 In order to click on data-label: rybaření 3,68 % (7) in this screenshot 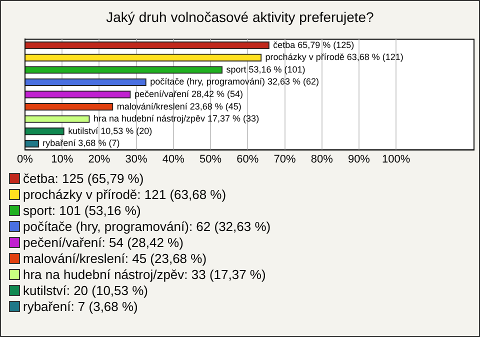, I will do `click(81, 143)`.